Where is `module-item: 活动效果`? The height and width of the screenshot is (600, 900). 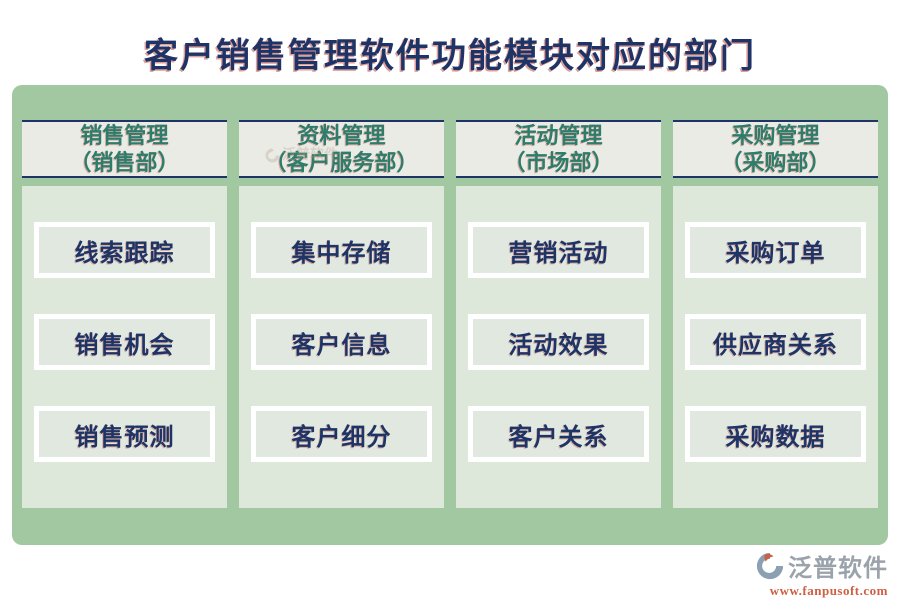 module-item: 活动效果 is located at coordinates (558, 342).